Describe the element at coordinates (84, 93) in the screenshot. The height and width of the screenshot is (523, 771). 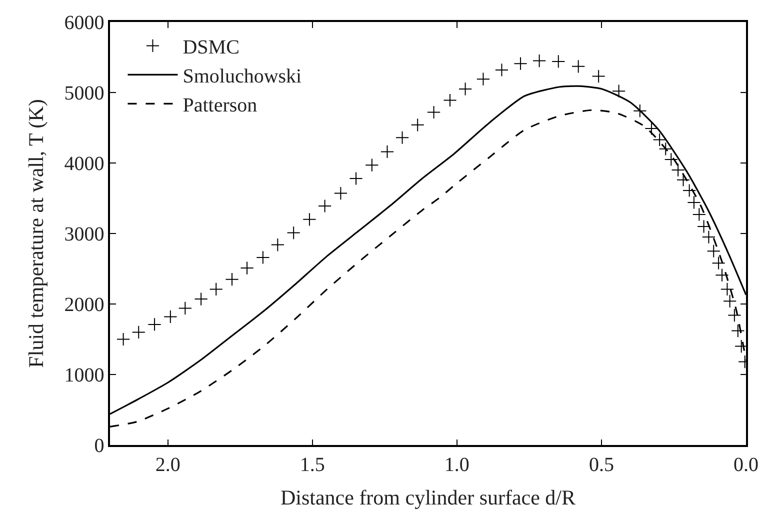
I see `y-tick-label: 5000` at that location.